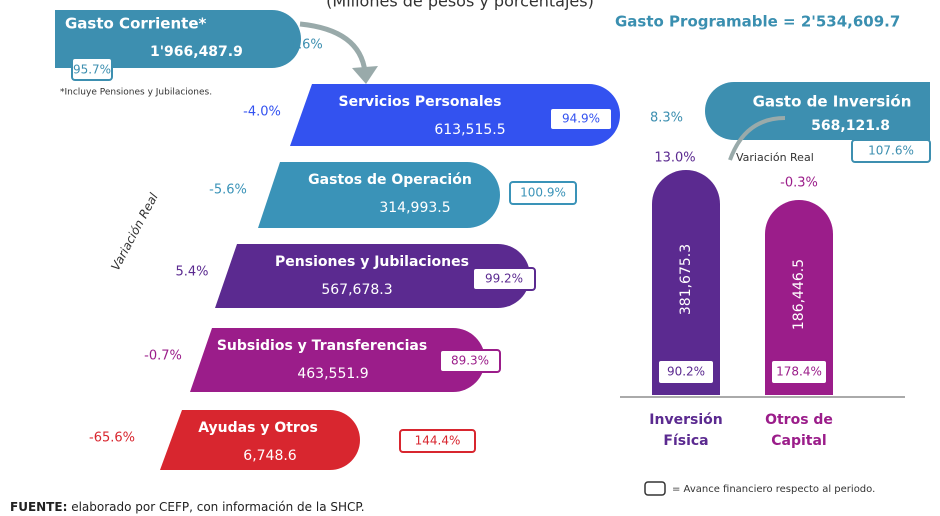 The width and height of the screenshot is (940, 516). Describe the element at coordinates (163, 356) in the screenshot. I see `item-variation: -0.7%` at that location.